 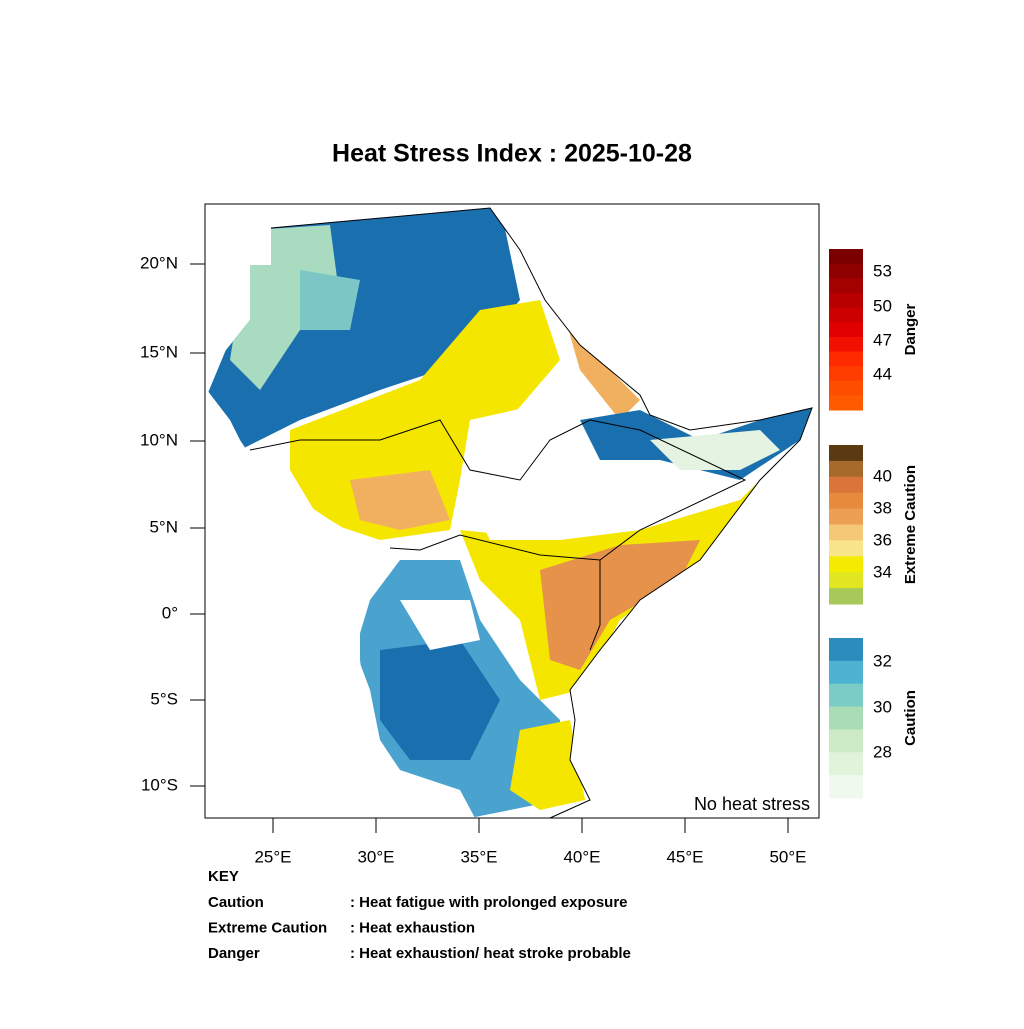 I want to click on annotation: No heat stress, so click(x=752, y=804).